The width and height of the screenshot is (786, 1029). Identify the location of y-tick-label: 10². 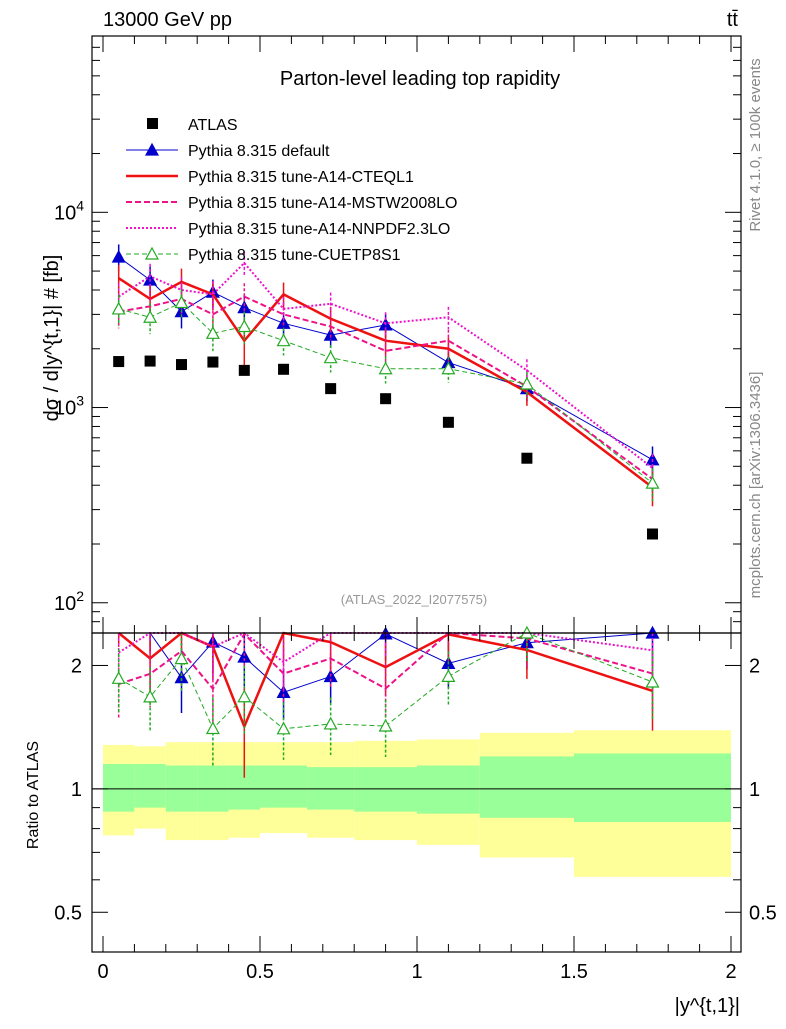
(69, 601).